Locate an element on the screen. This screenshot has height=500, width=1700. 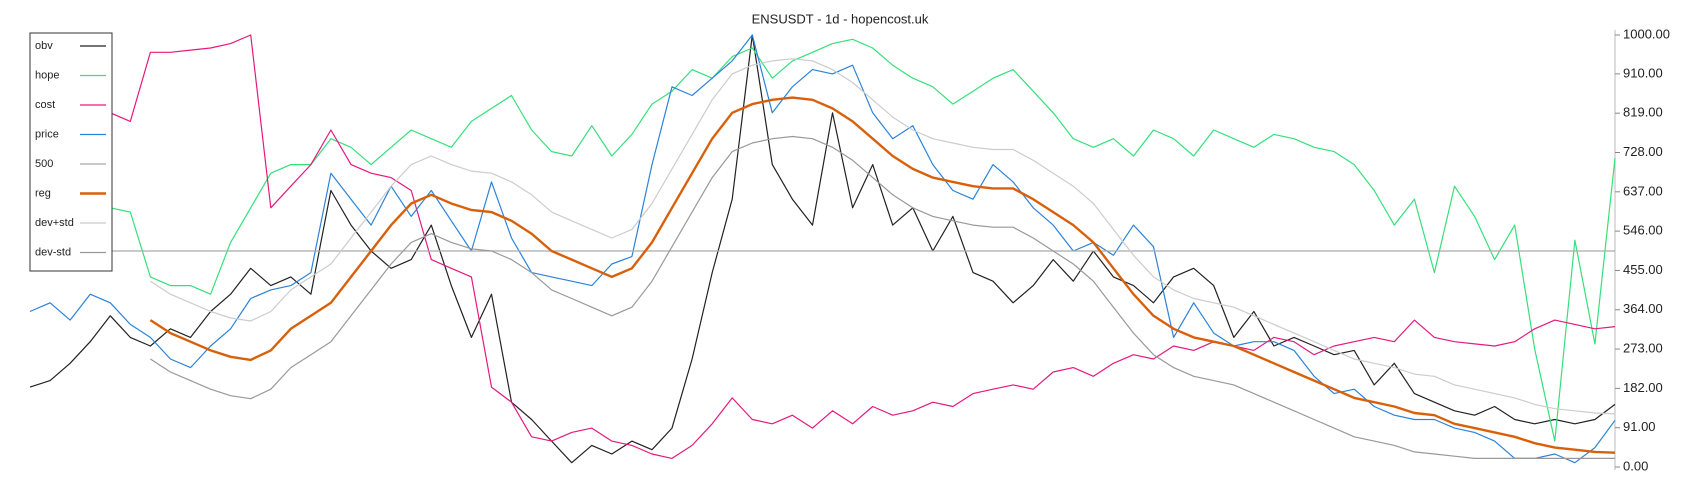
legend-label: price is located at coordinates (47, 134).